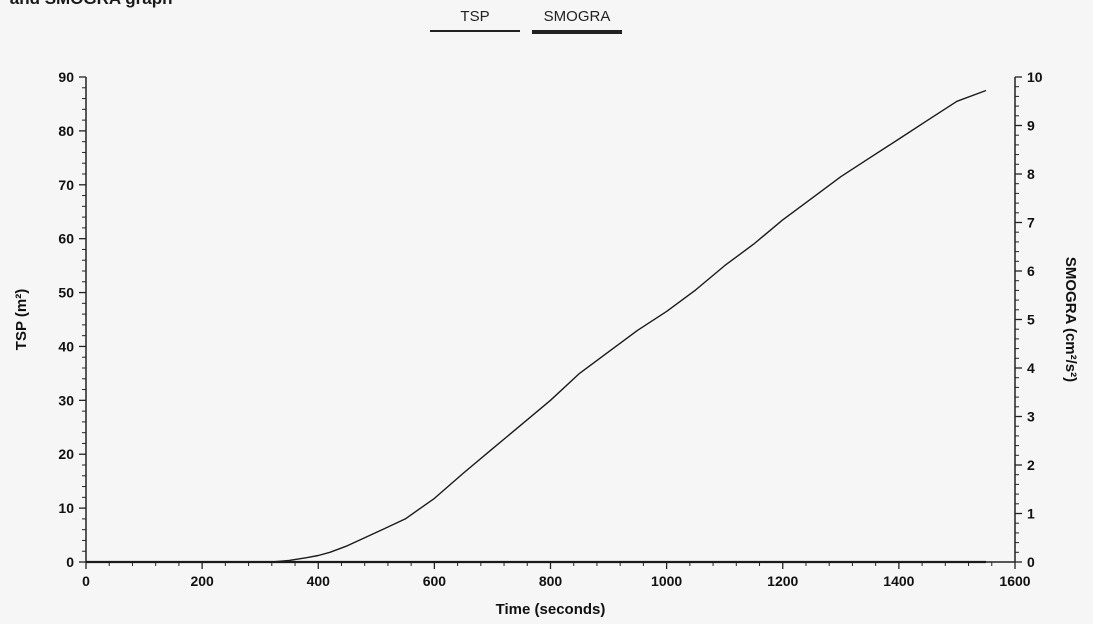 This screenshot has height=624, width=1093. I want to click on y-right-tick-label: 5, so click(1031, 320).